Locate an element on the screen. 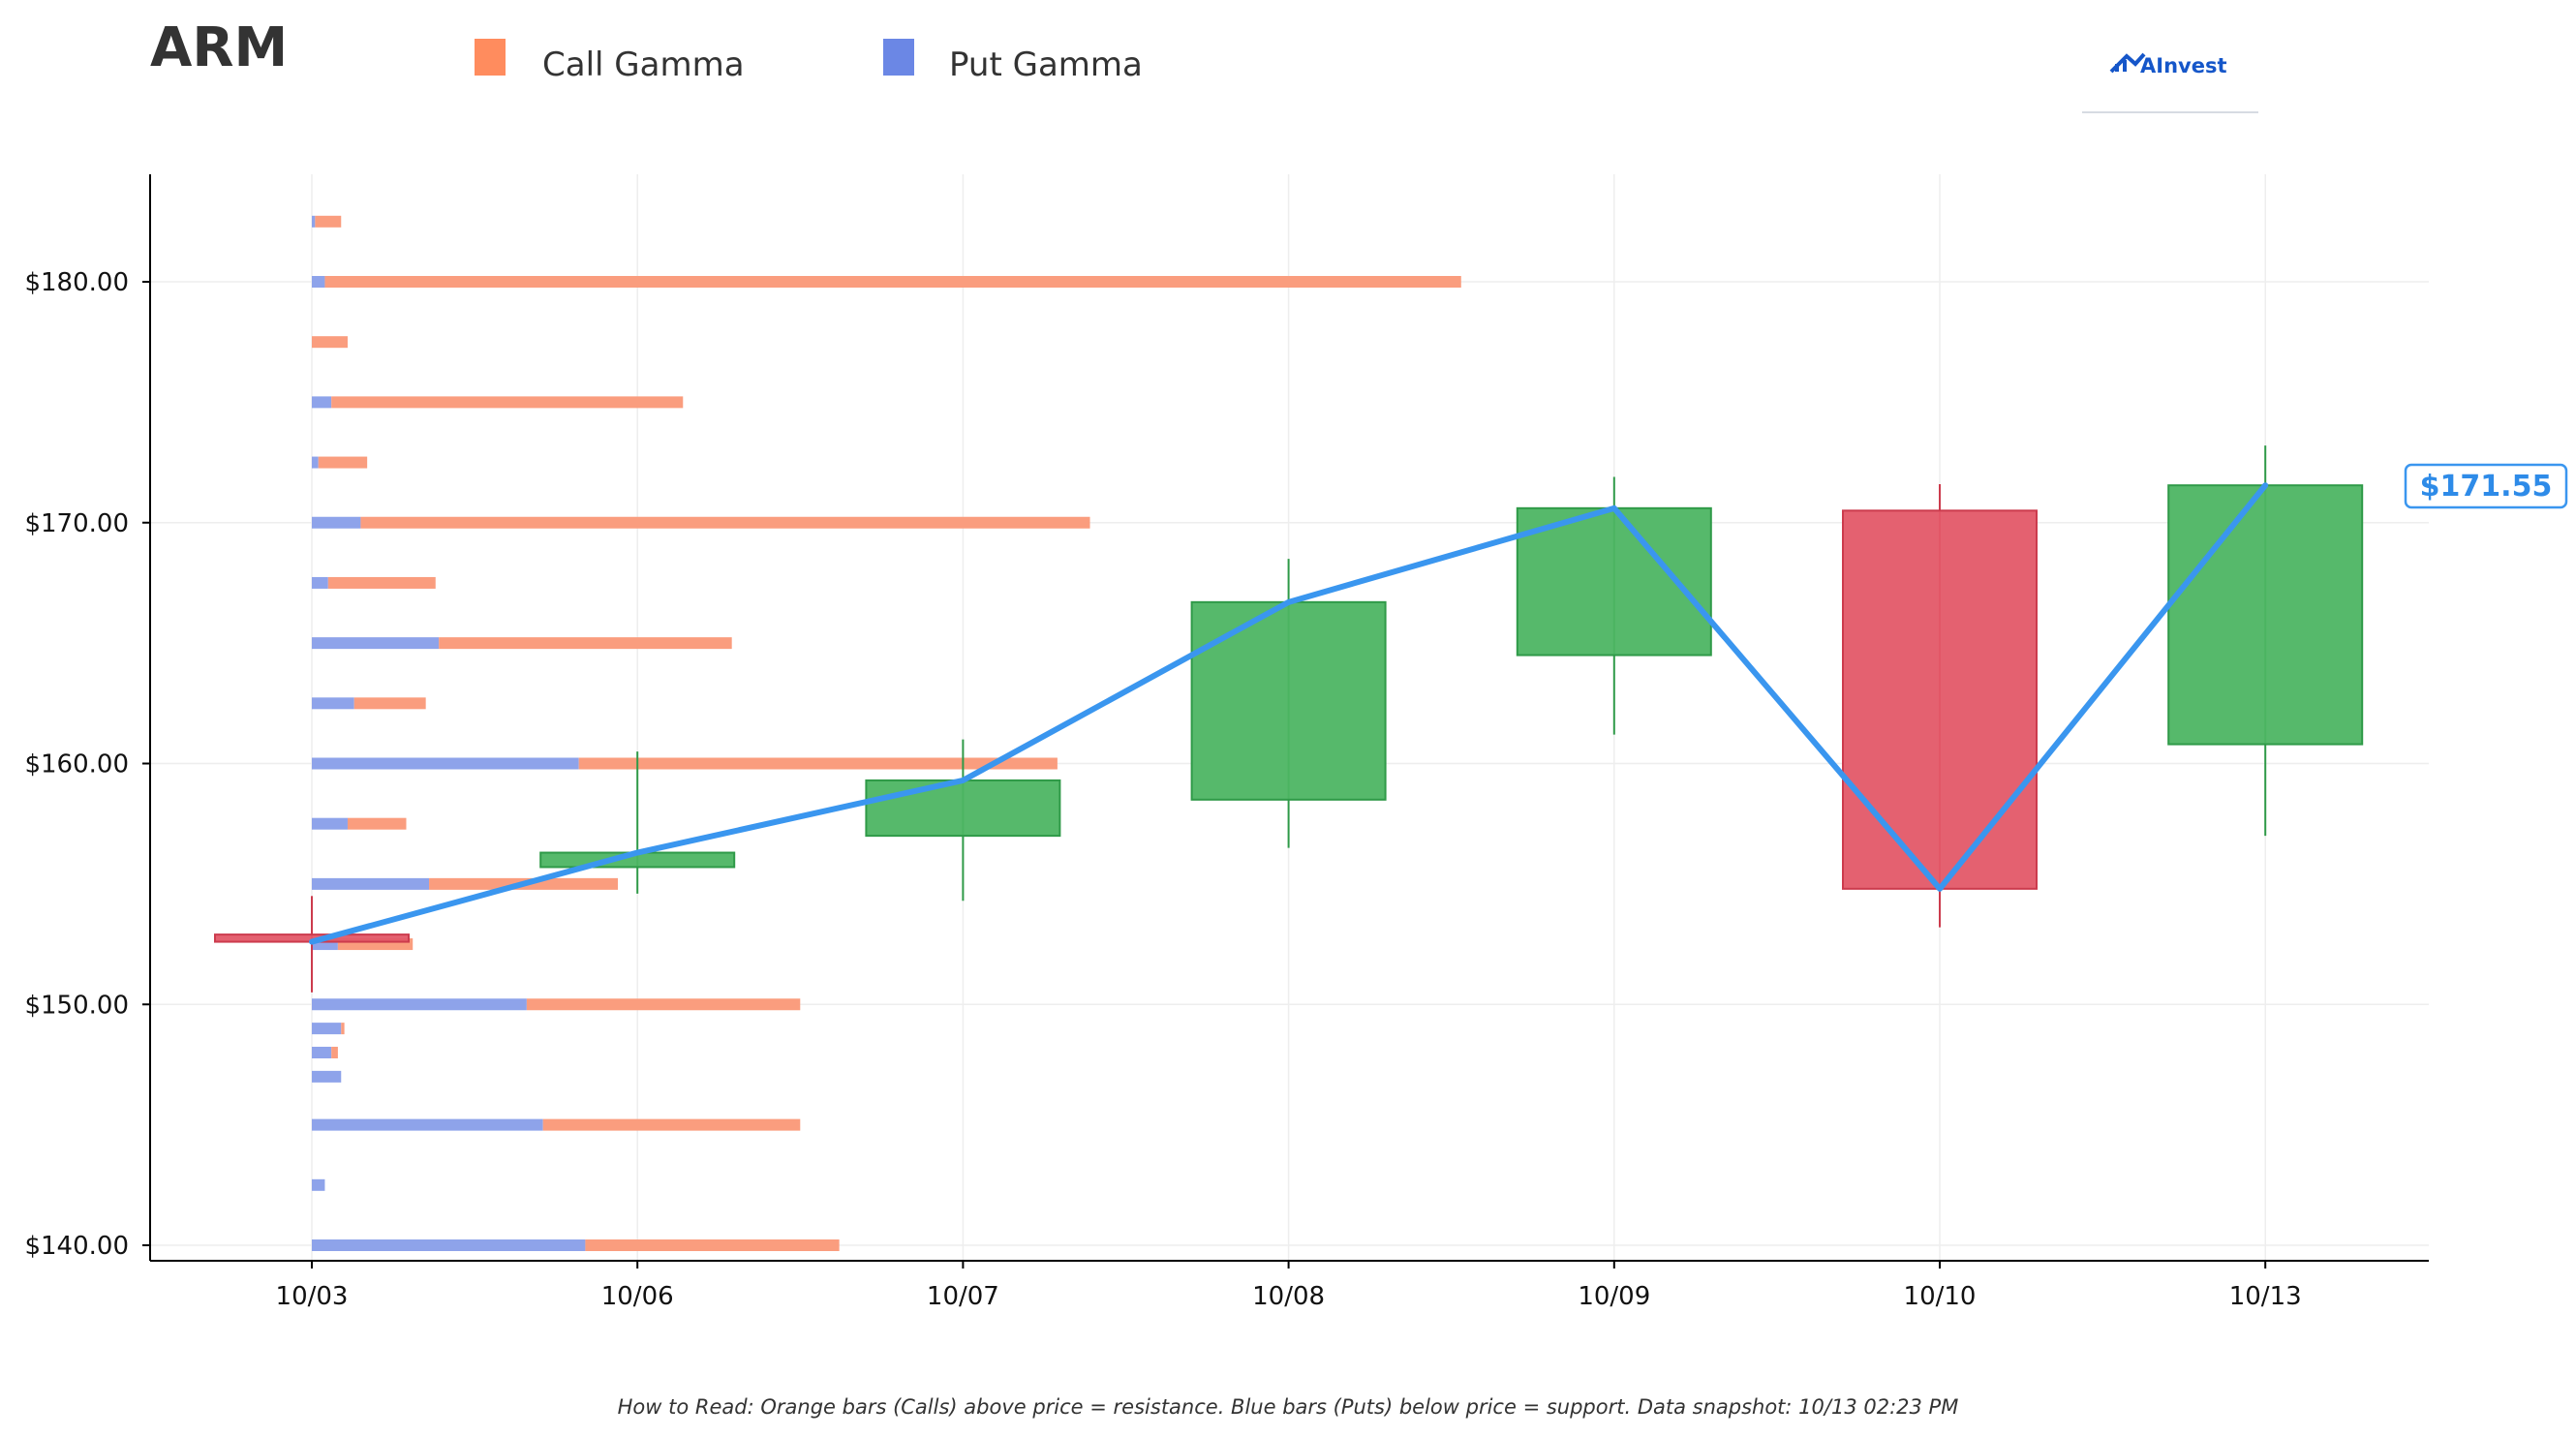 The height and width of the screenshot is (1437, 2576). current-price-tag: $171.55 is located at coordinates (2486, 486).